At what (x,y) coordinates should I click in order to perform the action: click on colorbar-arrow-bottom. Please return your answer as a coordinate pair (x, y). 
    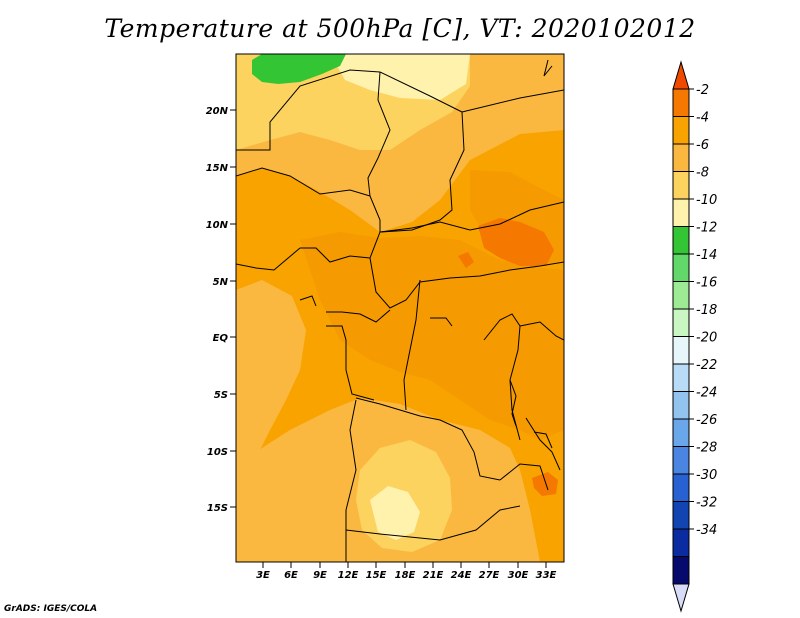
    Looking at the image, I should click on (681, 598).